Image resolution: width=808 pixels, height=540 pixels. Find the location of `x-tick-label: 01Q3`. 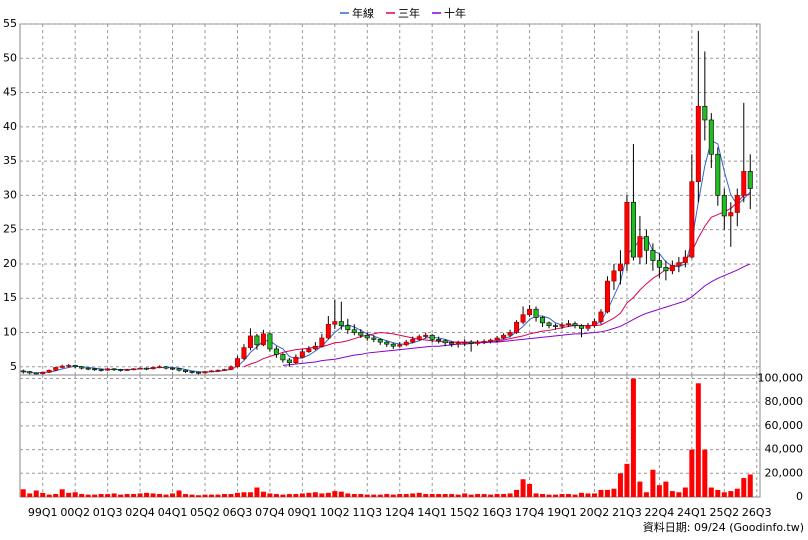

x-tick-label: 01Q3 is located at coordinates (108, 512).